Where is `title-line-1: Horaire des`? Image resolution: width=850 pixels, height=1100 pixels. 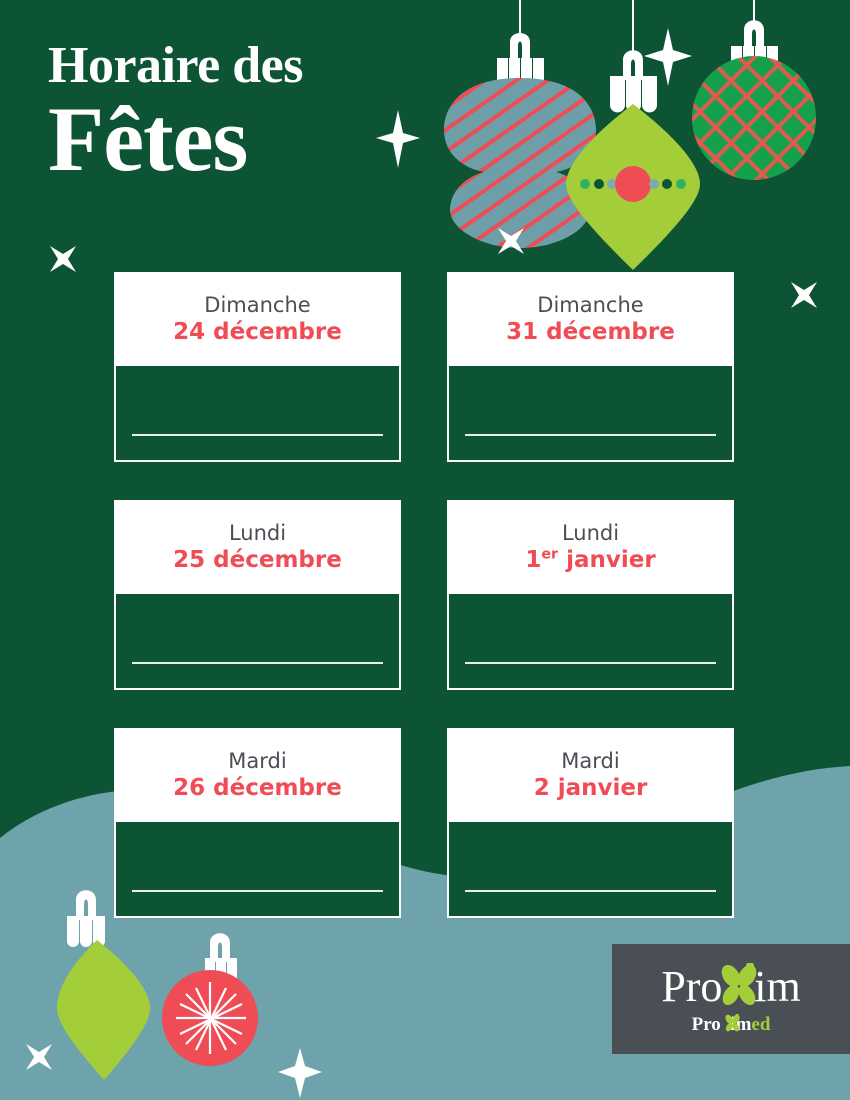
title-line-1: Horaire des is located at coordinates (175, 65).